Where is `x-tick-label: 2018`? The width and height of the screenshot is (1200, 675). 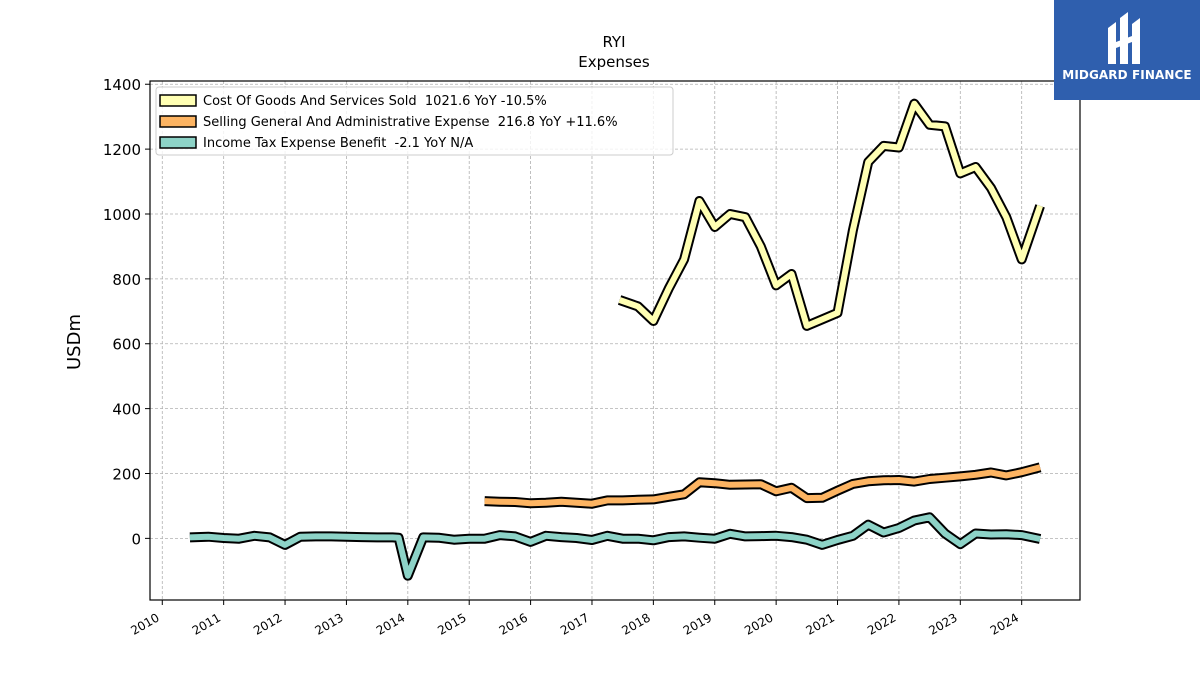
x-tick-label: 2018 is located at coordinates (635, 623).